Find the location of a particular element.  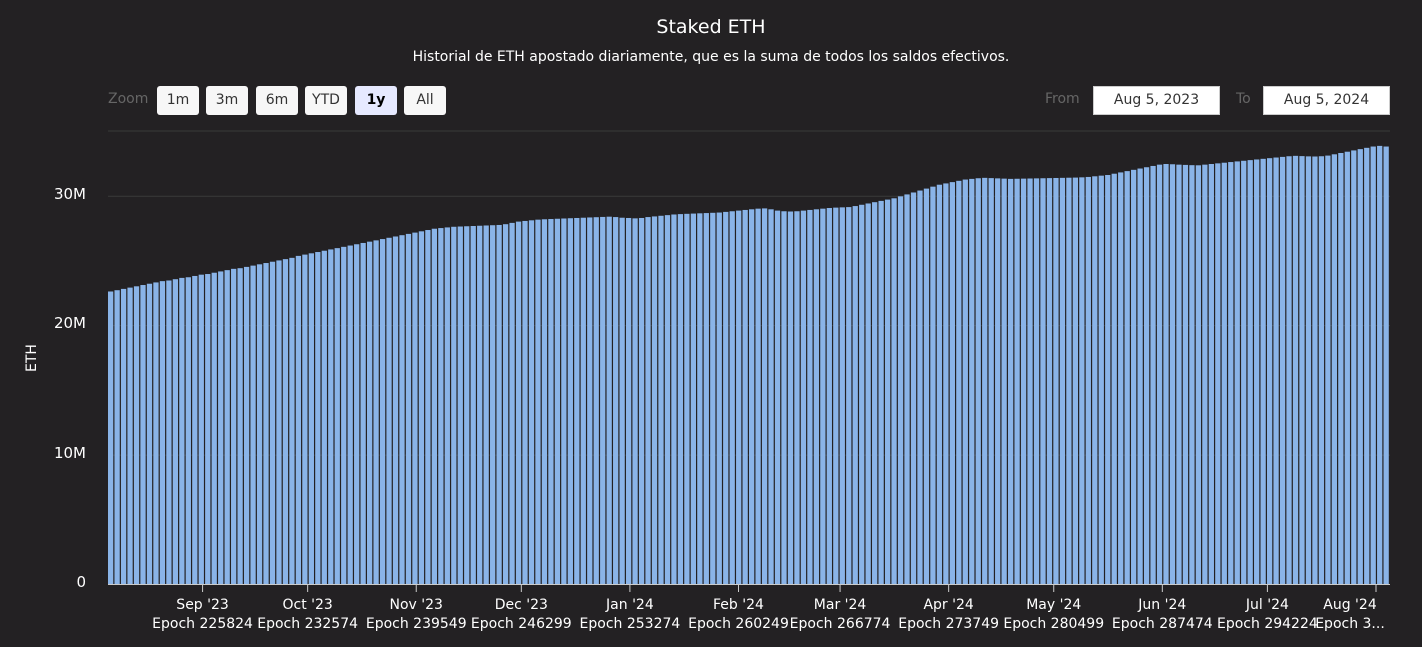

zoom-all-button: All is located at coordinates (425, 100).